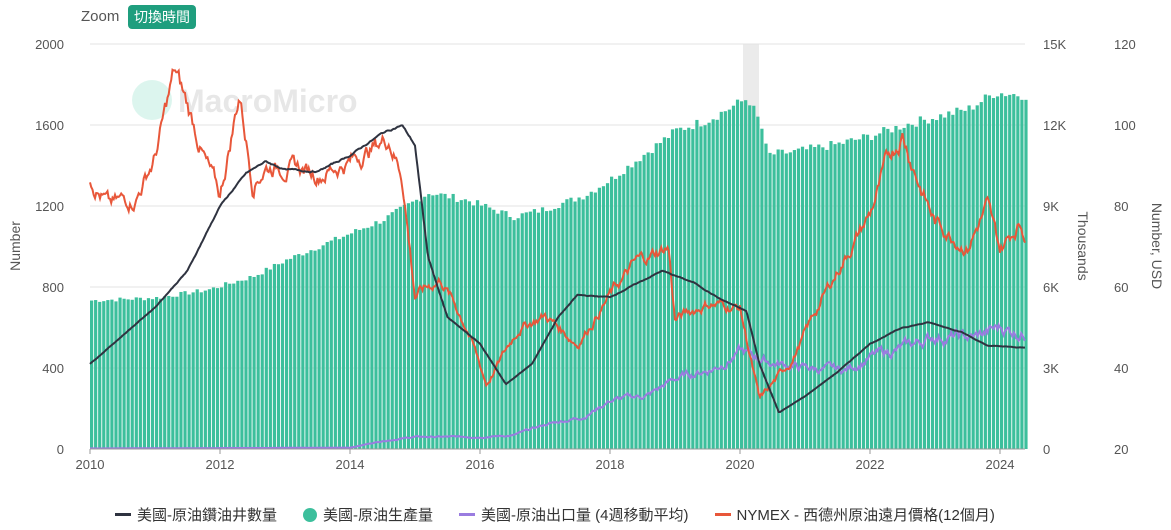 Image resolution: width=1171 pixels, height=530 pixels. Describe the element at coordinates (854, 514) in the screenshot. I see `legend-item-price: NYMEX - 西德州原油遠月價格(12個月)` at that location.